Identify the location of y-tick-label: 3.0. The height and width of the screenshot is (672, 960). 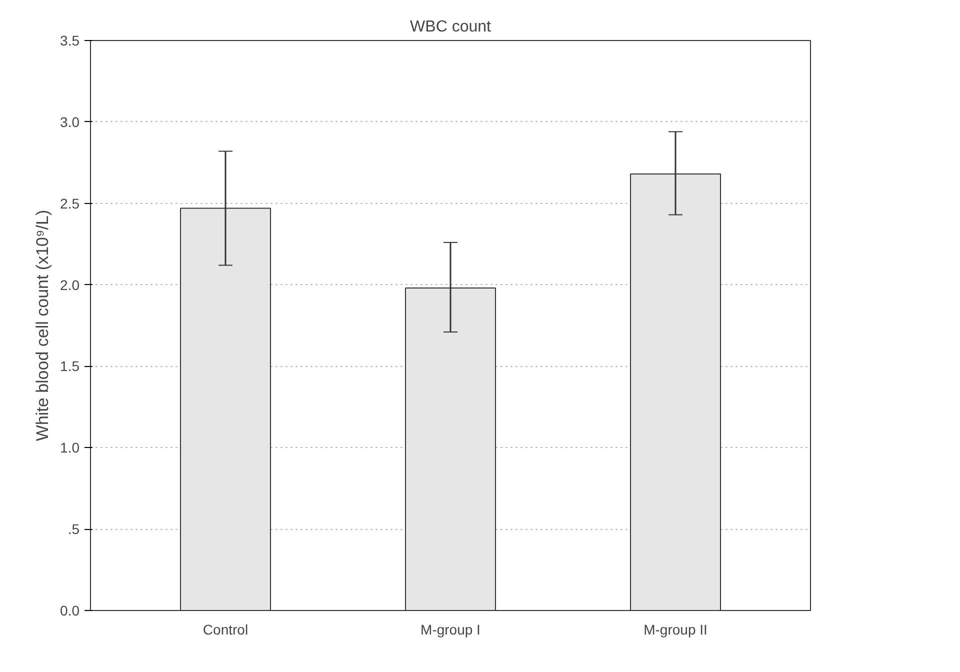
(70, 122).